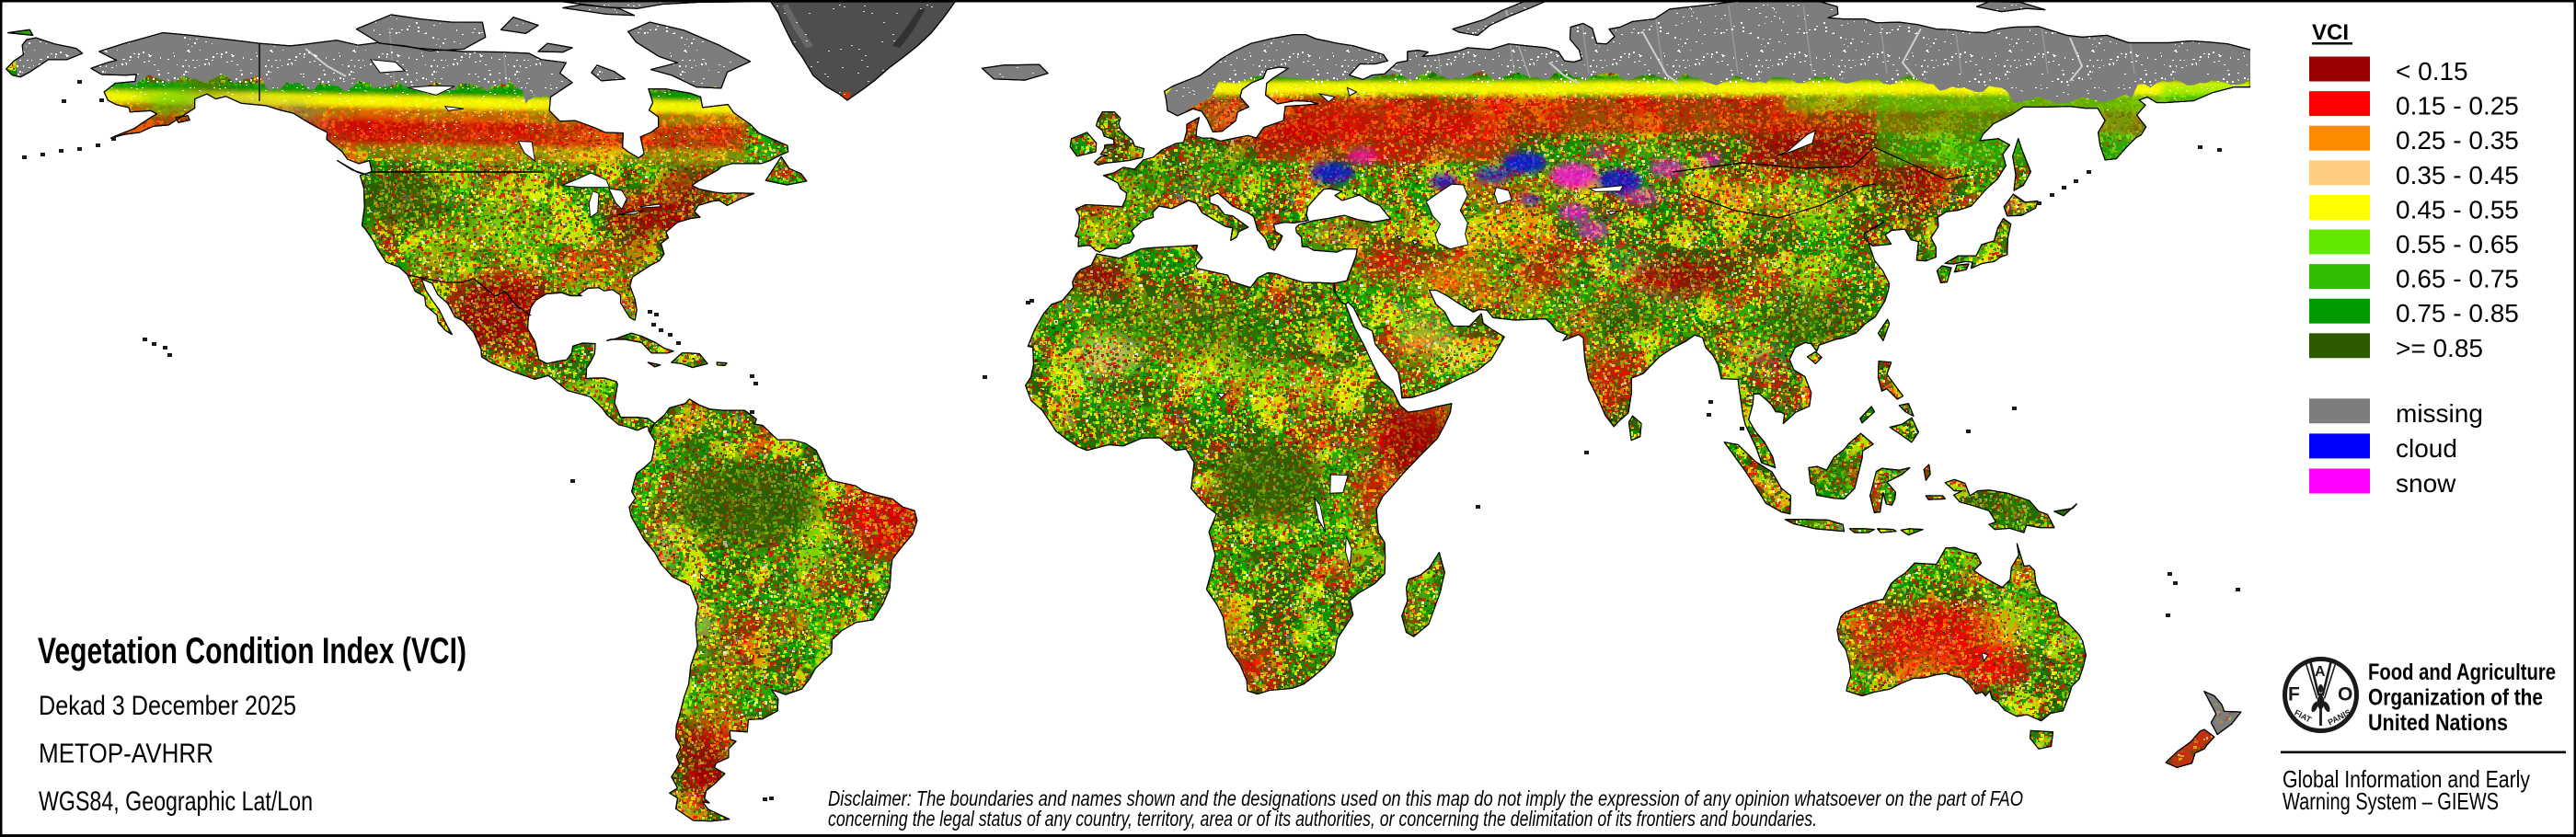  Describe the element at coordinates (2439, 413) in the screenshot. I see `svg-text: missing` at that location.